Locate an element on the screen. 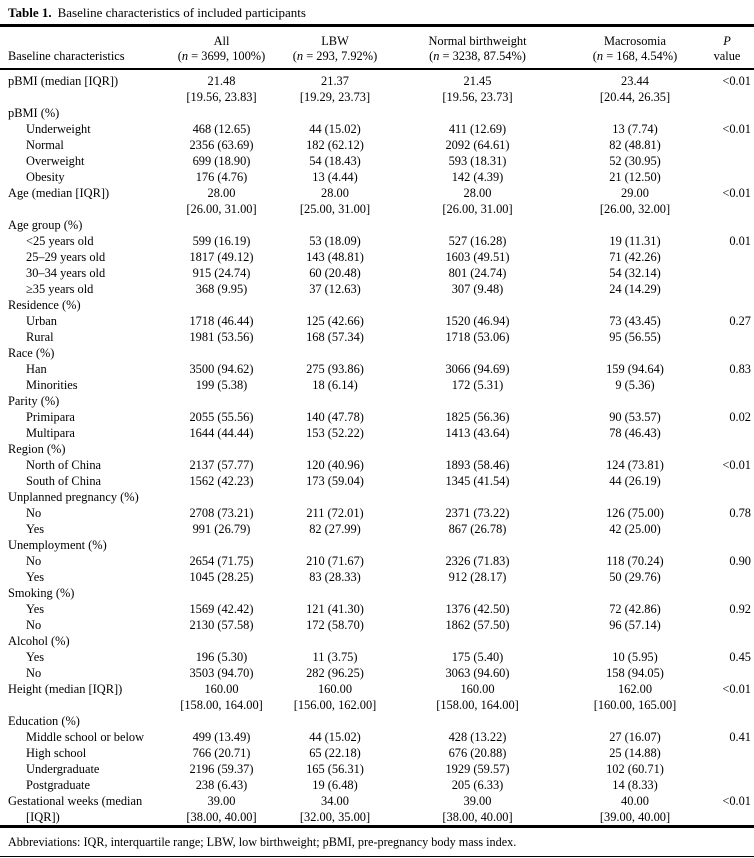 The height and width of the screenshot is (858, 754). data-cell: 120 (40.96) is located at coordinates (335, 465).